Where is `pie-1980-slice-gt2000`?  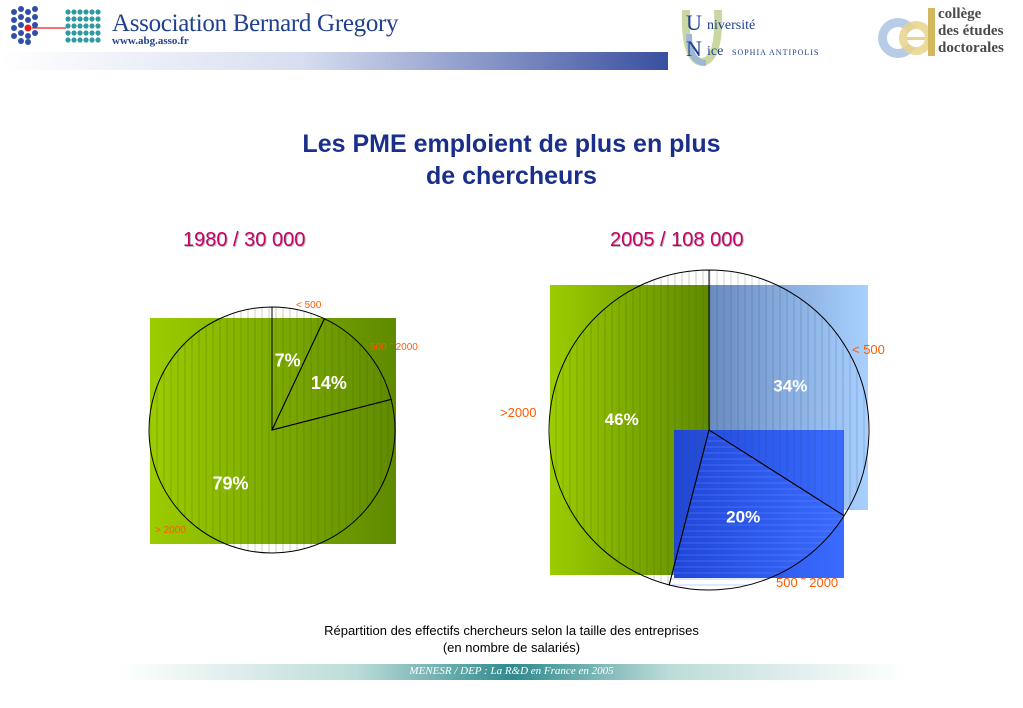 pie-1980-slice-gt2000 is located at coordinates (272, 430).